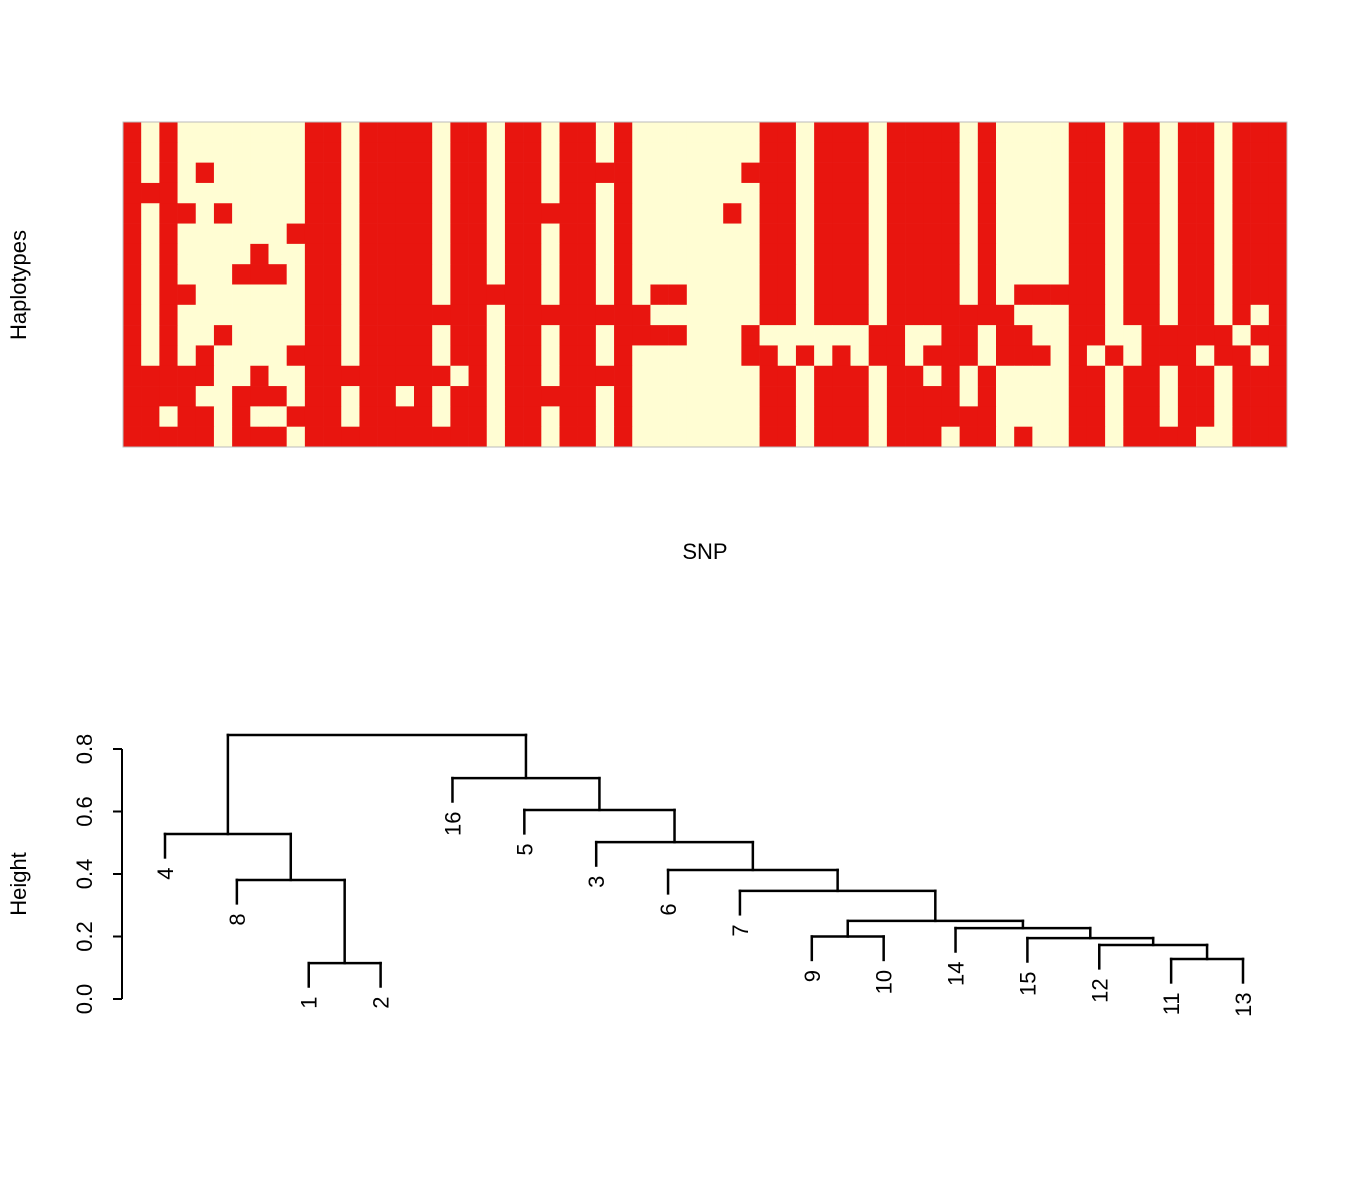 The height and width of the screenshot is (1200, 1350). I want to click on leaf-label: 16, so click(452, 824).